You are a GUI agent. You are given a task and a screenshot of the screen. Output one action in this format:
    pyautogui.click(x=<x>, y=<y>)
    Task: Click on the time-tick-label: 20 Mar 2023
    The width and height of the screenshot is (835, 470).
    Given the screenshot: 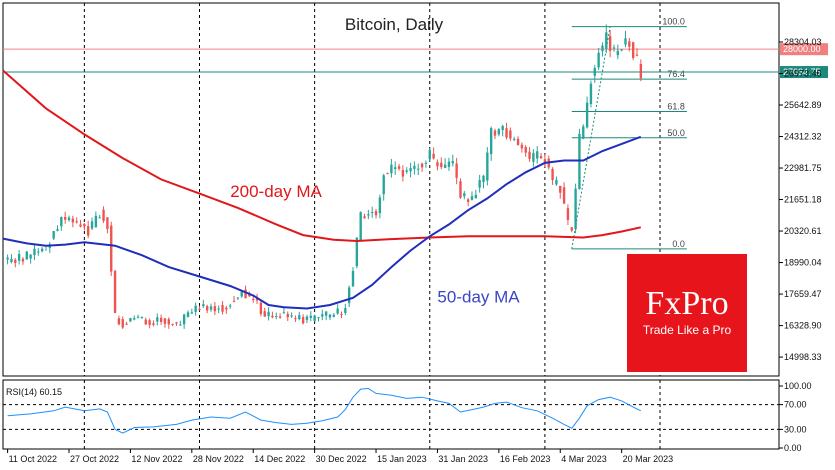 What is the action you would take?
    pyautogui.click(x=648, y=459)
    